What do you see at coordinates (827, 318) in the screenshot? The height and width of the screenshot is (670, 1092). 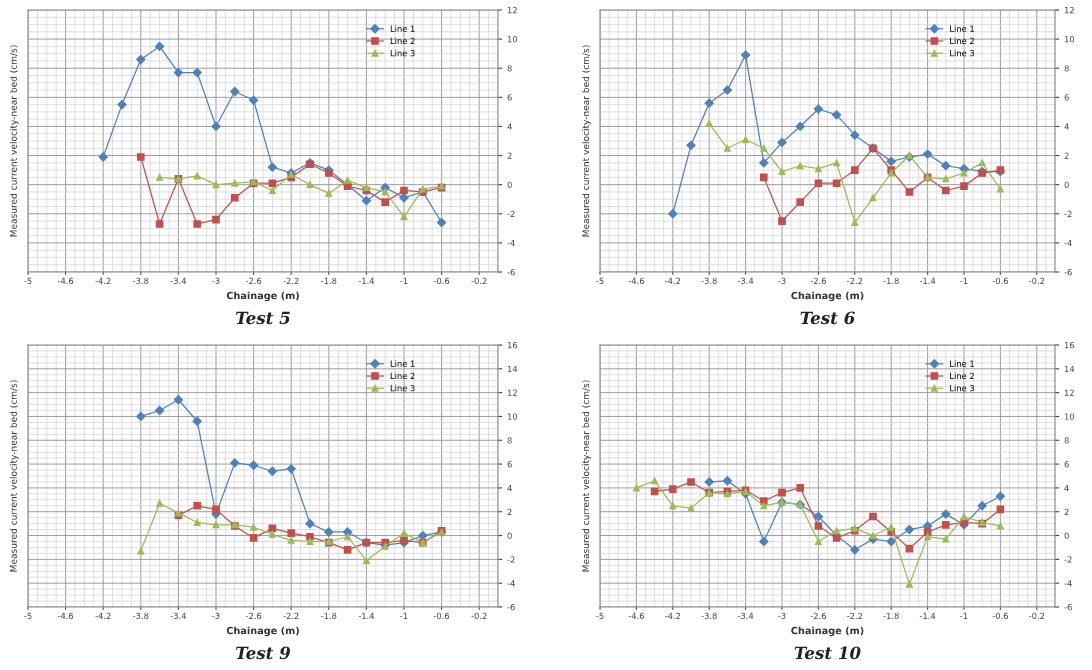 I see `text: Test 6` at bounding box center [827, 318].